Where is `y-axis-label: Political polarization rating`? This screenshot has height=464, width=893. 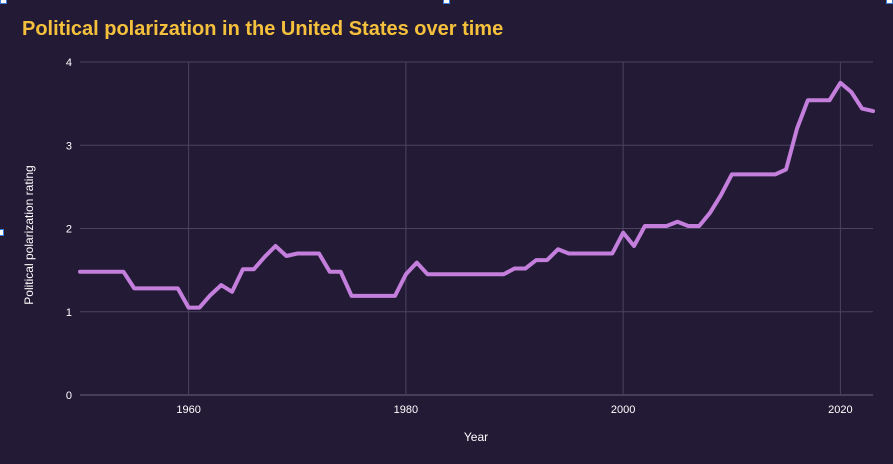
y-axis-label: Political polarization rating is located at coordinates (29, 234).